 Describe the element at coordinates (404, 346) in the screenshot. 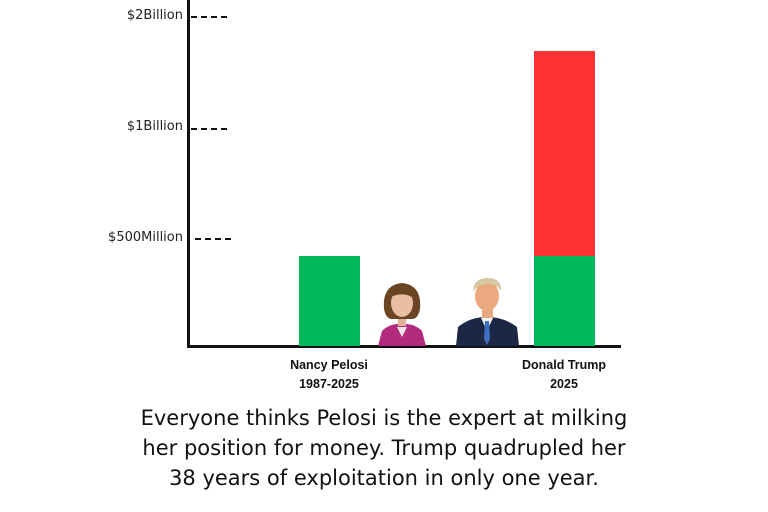

I see `x-axis` at that location.